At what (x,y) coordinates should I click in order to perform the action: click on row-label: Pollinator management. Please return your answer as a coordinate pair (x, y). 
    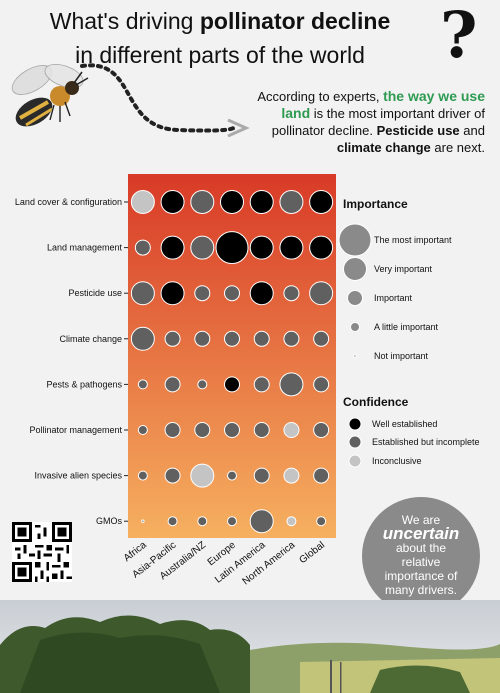
    Looking at the image, I should click on (75, 430).